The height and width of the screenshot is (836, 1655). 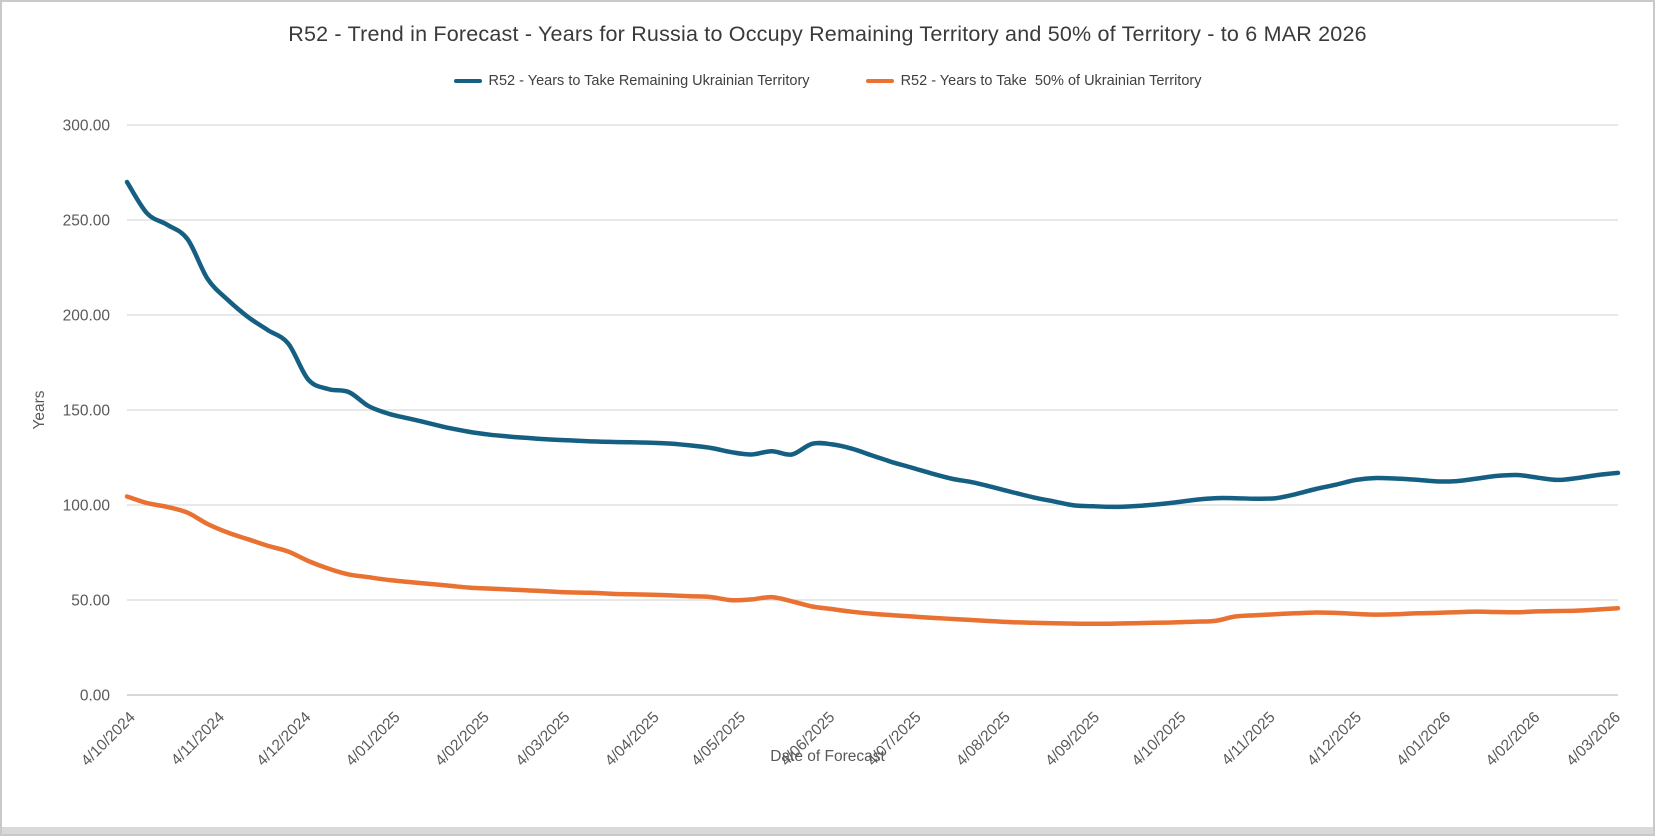 I want to click on x-axis-title: Date of Forecast, so click(x=827, y=756).